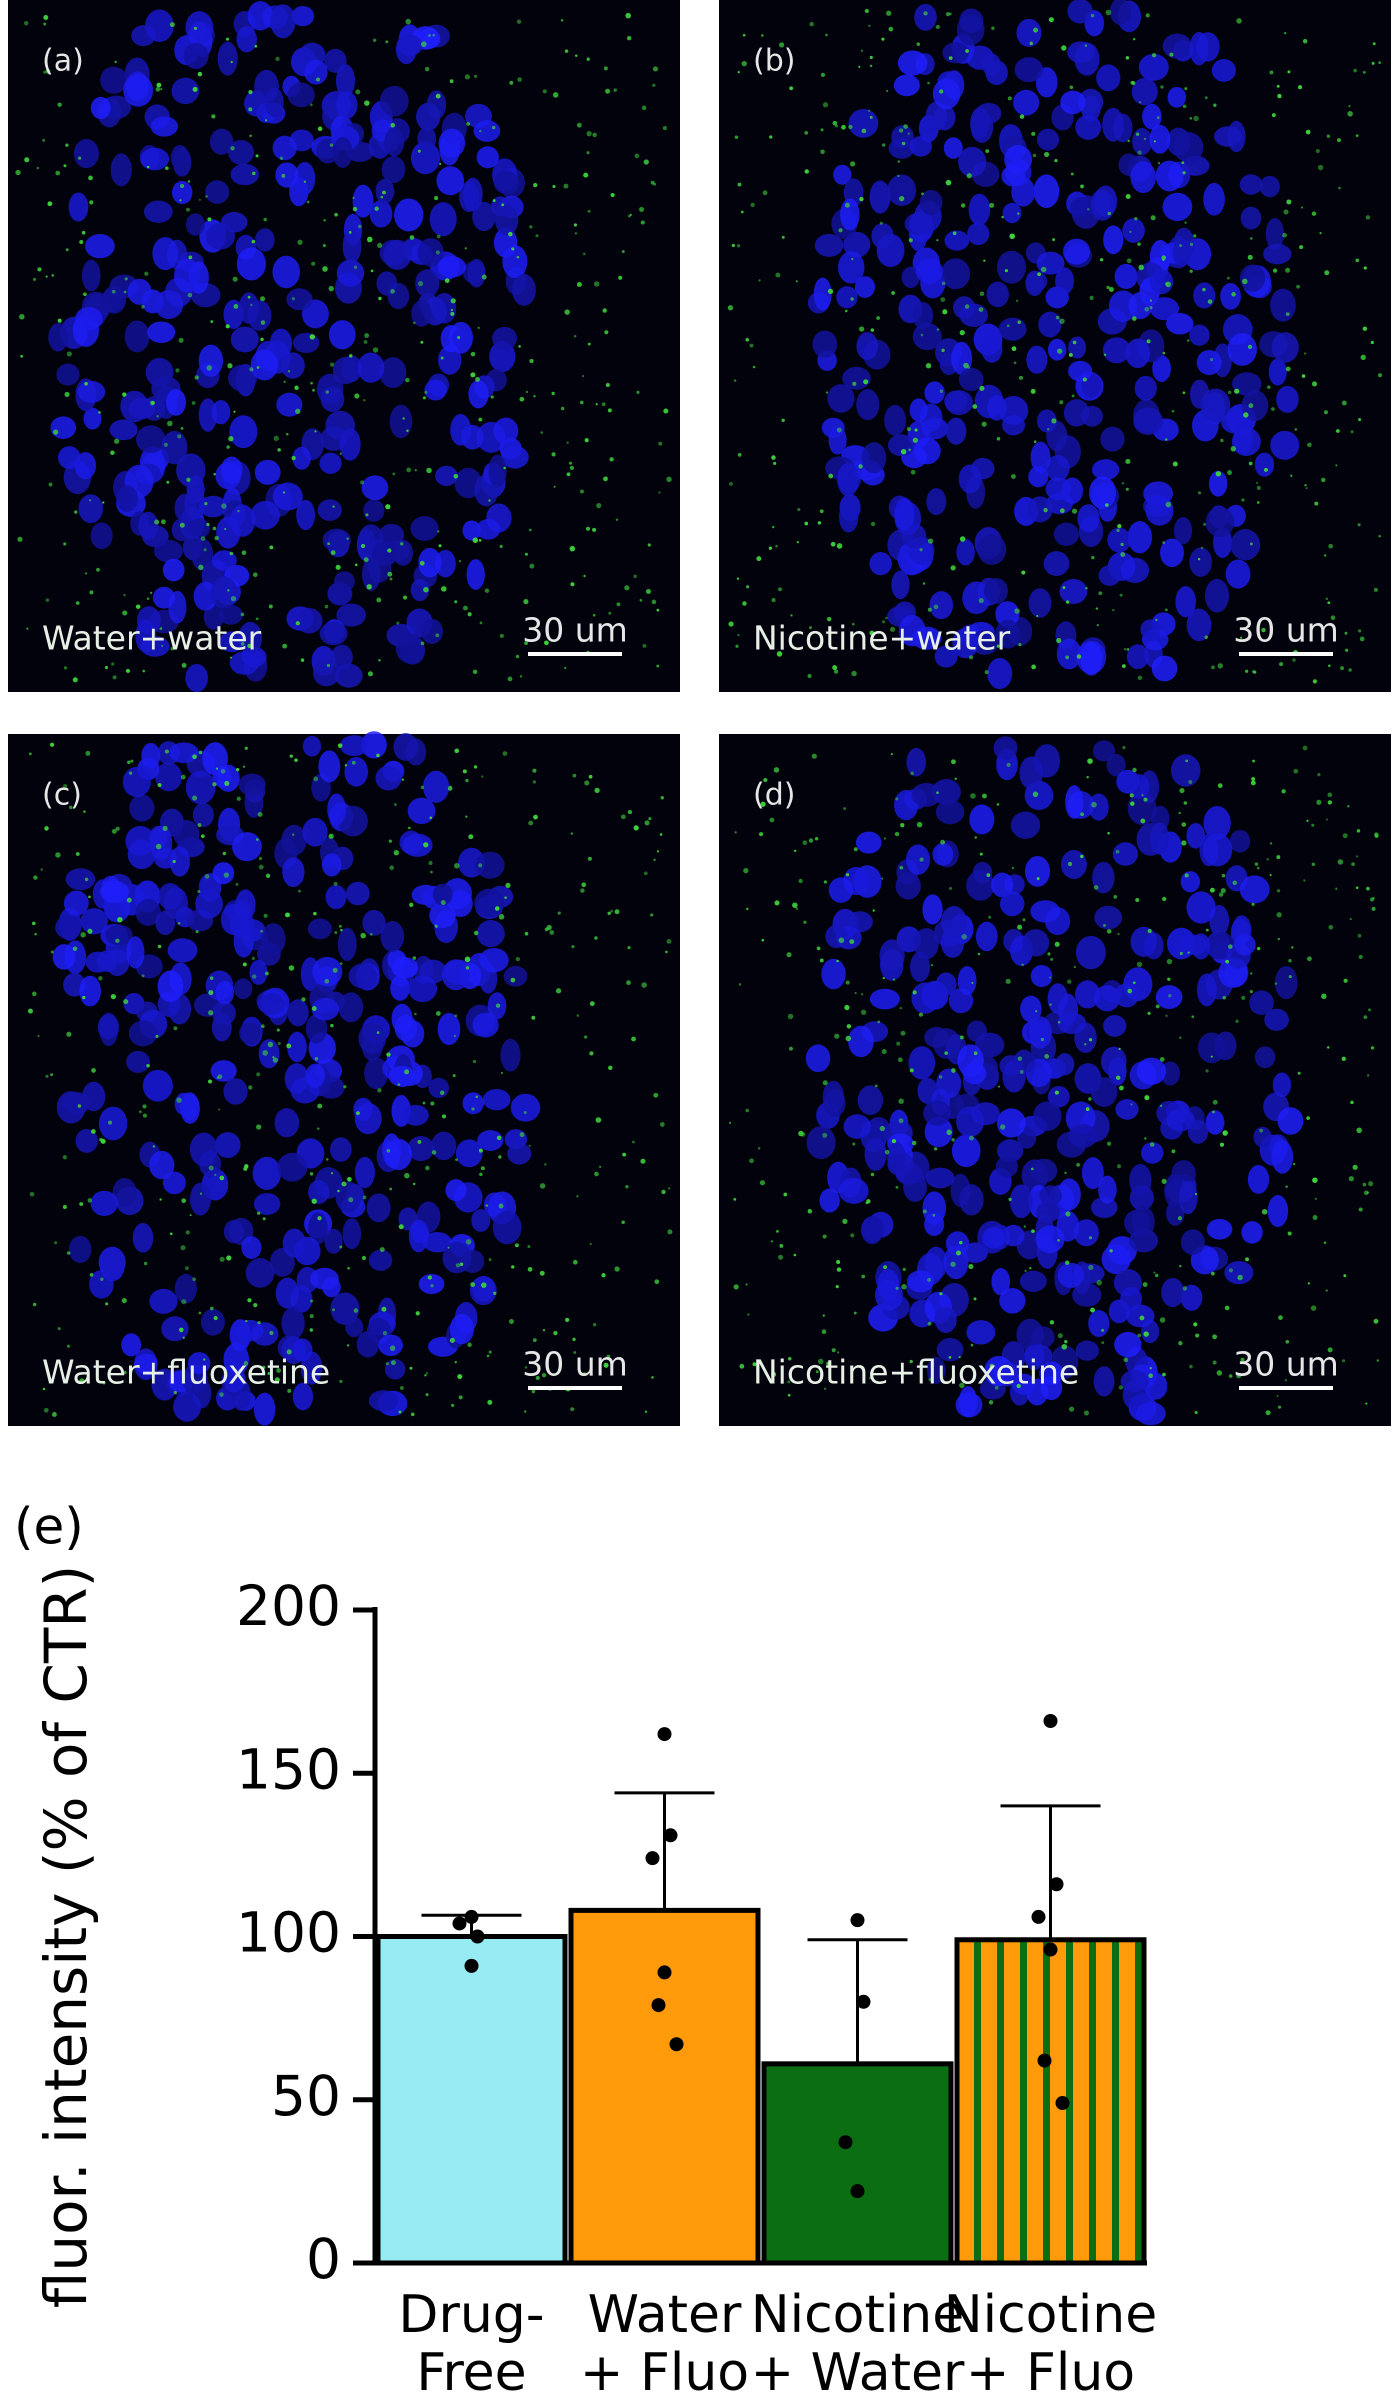 The width and height of the screenshot is (1399, 2401). I want to click on y-tick-label: 100, so click(288, 1933).